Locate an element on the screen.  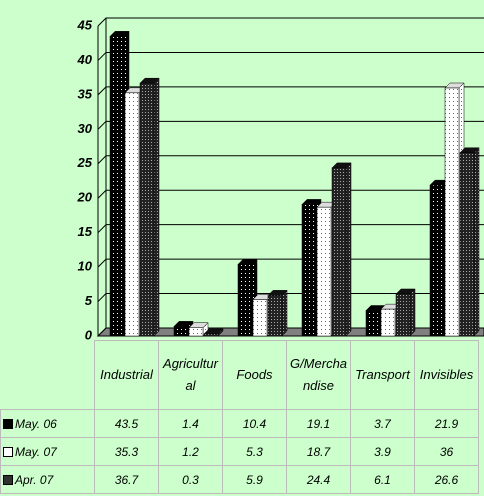
value-cell: 43.5 is located at coordinates (126, 423).